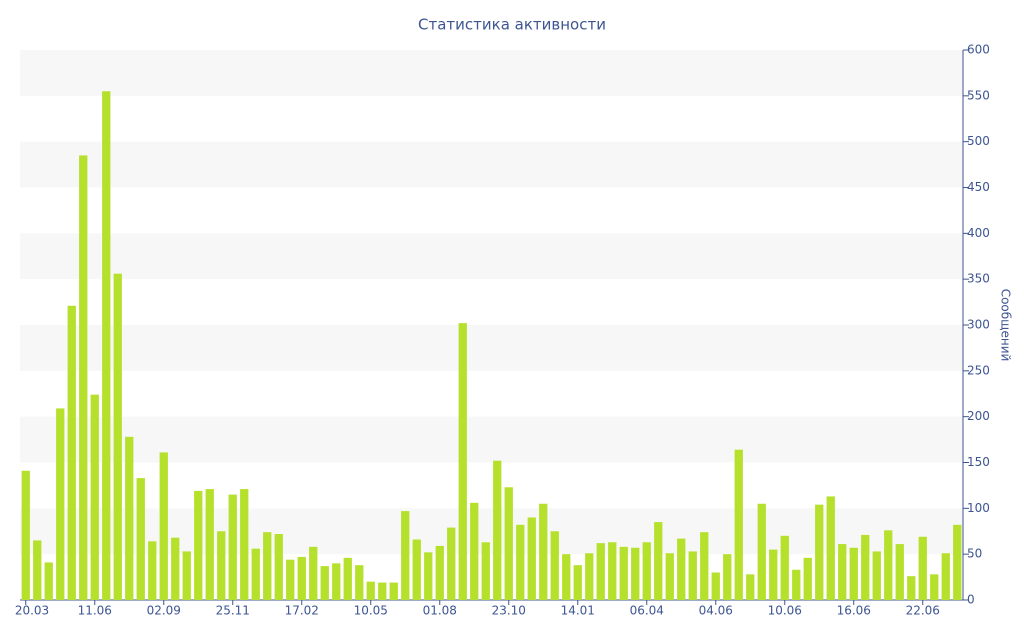 This screenshot has height=644, width=1024. Describe the element at coordinates (578, 611) in the screenshot. I see `x-tick-label: 14.01` at that location.